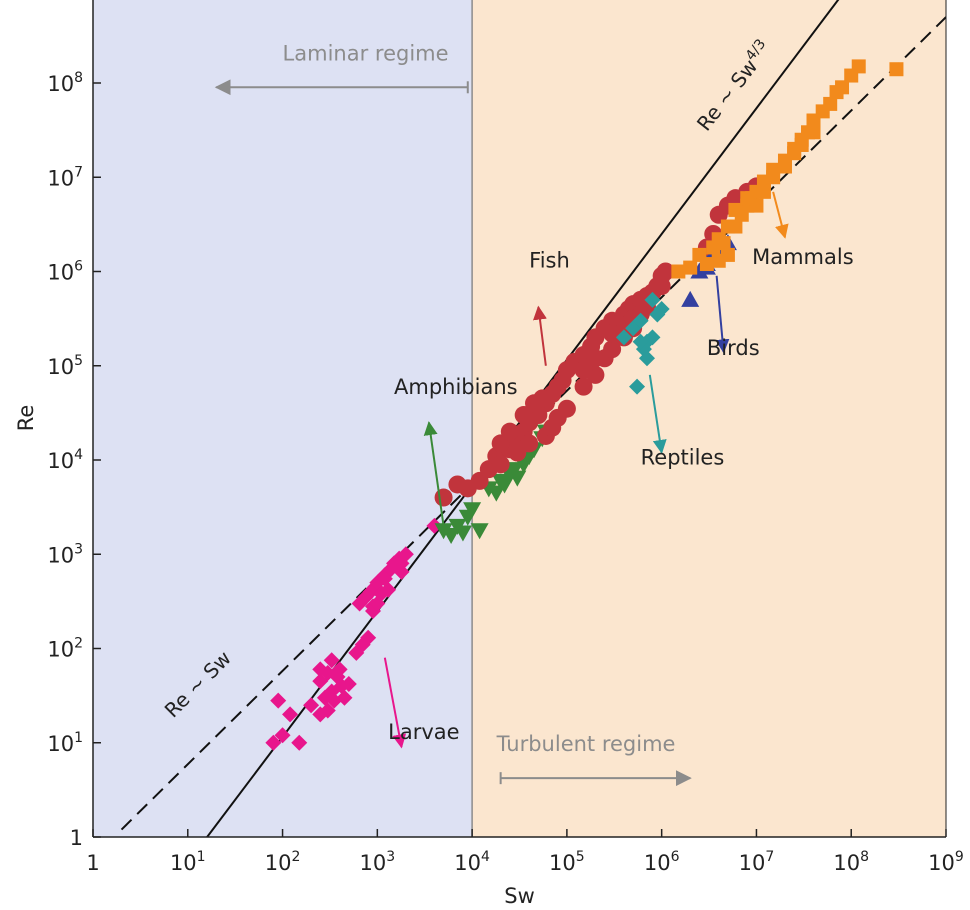 The width and height of the screenshot is (970, 910). I want to click on x-tick-exponent: 6, so click(675, 857).